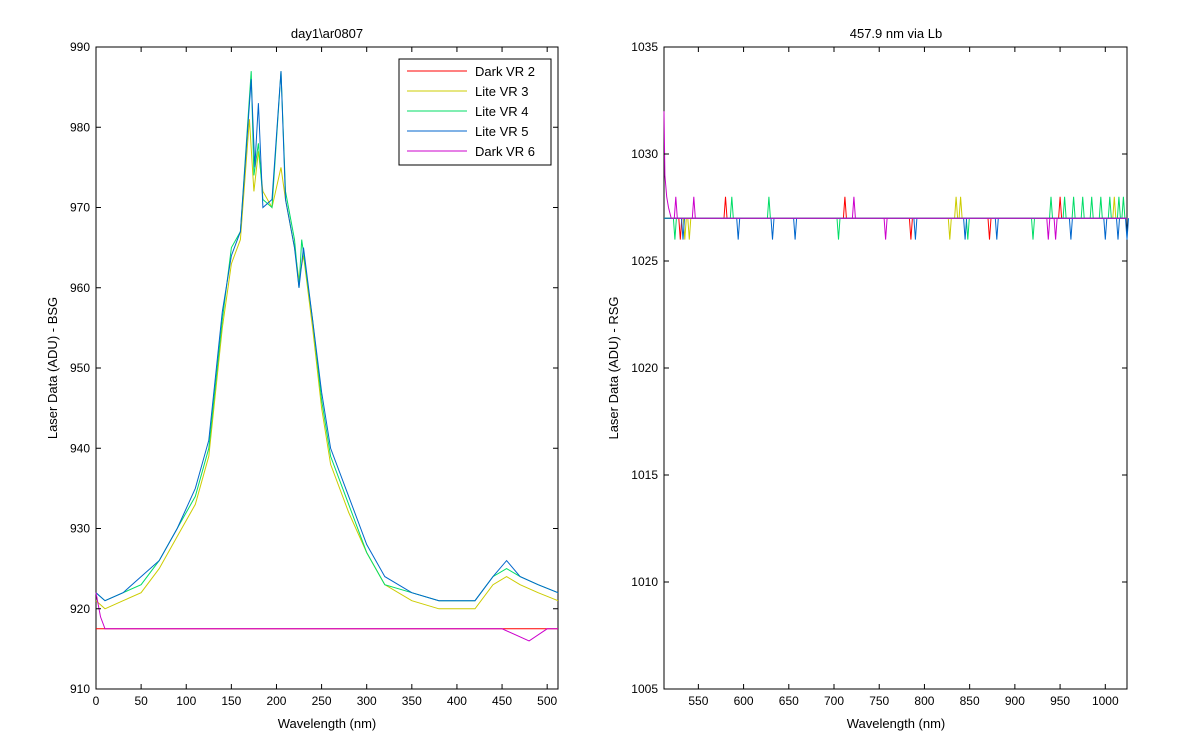  What do you see at coordinates (412, 701) in the screenshot?
I see `left-x-tick-label: 350` at bounding box center [412, 701].